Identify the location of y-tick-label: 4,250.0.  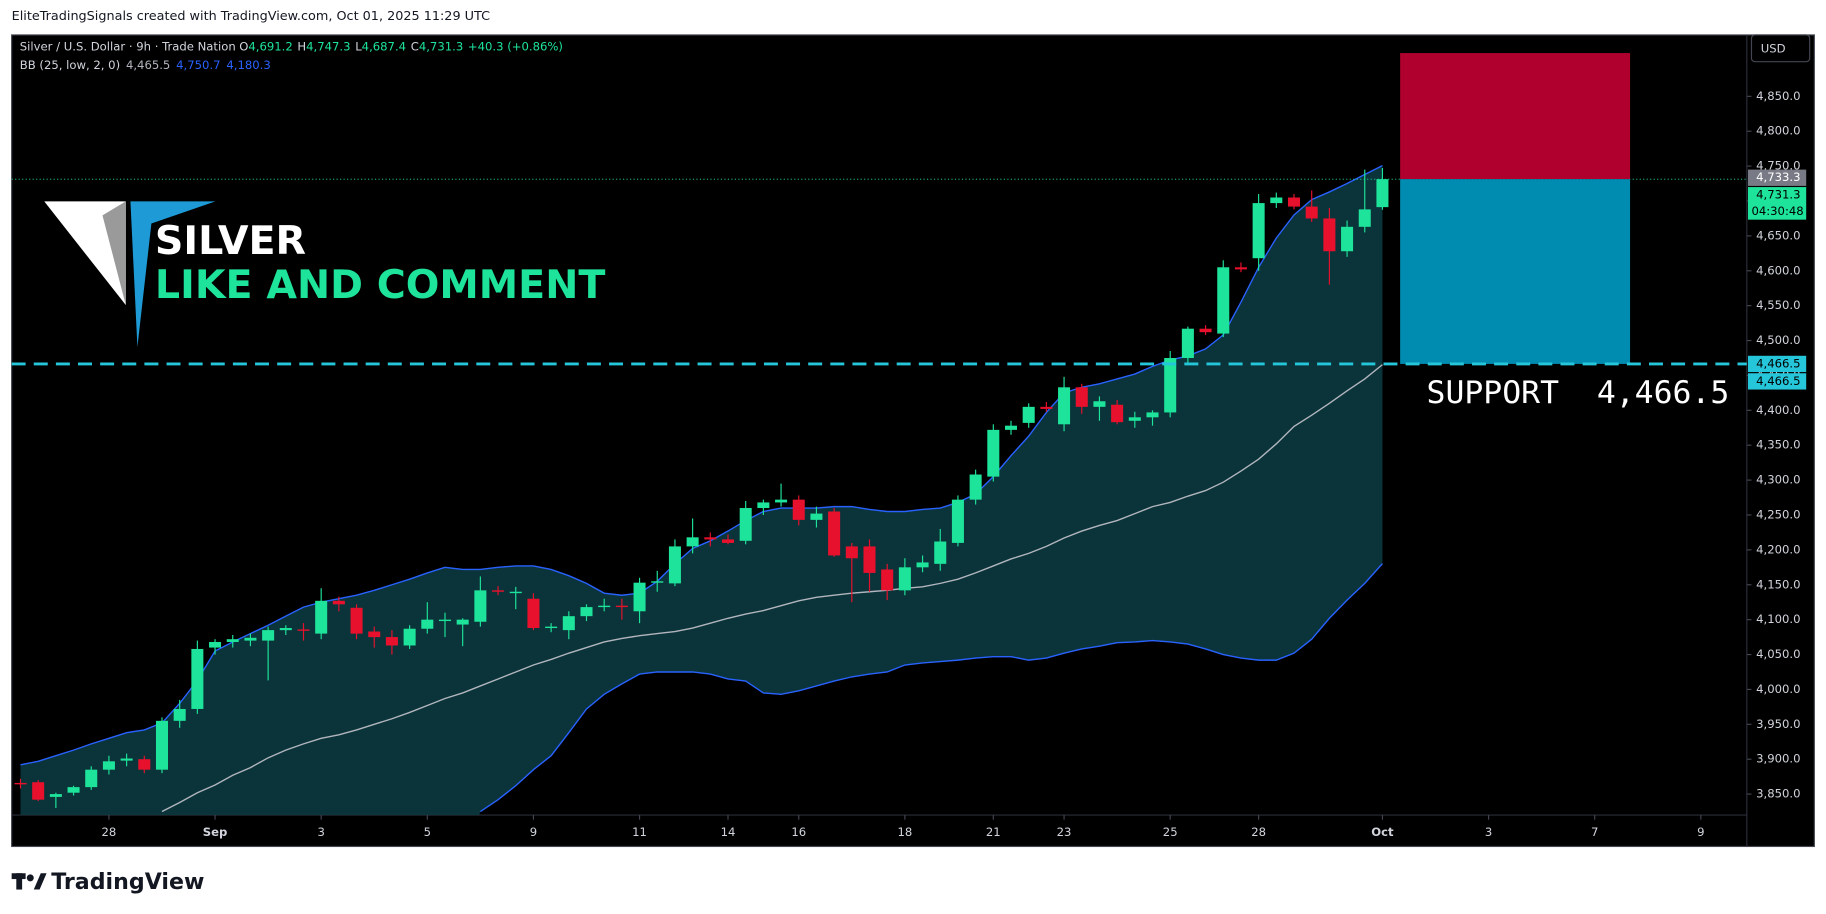
(1778, 514).